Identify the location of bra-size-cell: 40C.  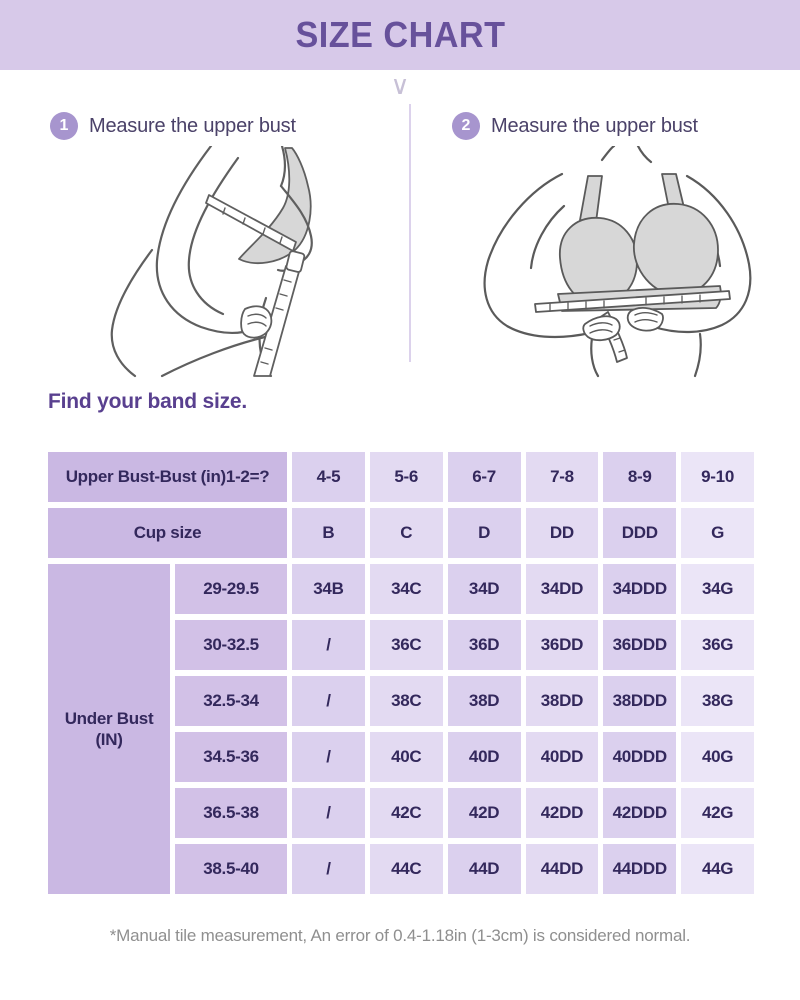
(406, 757).